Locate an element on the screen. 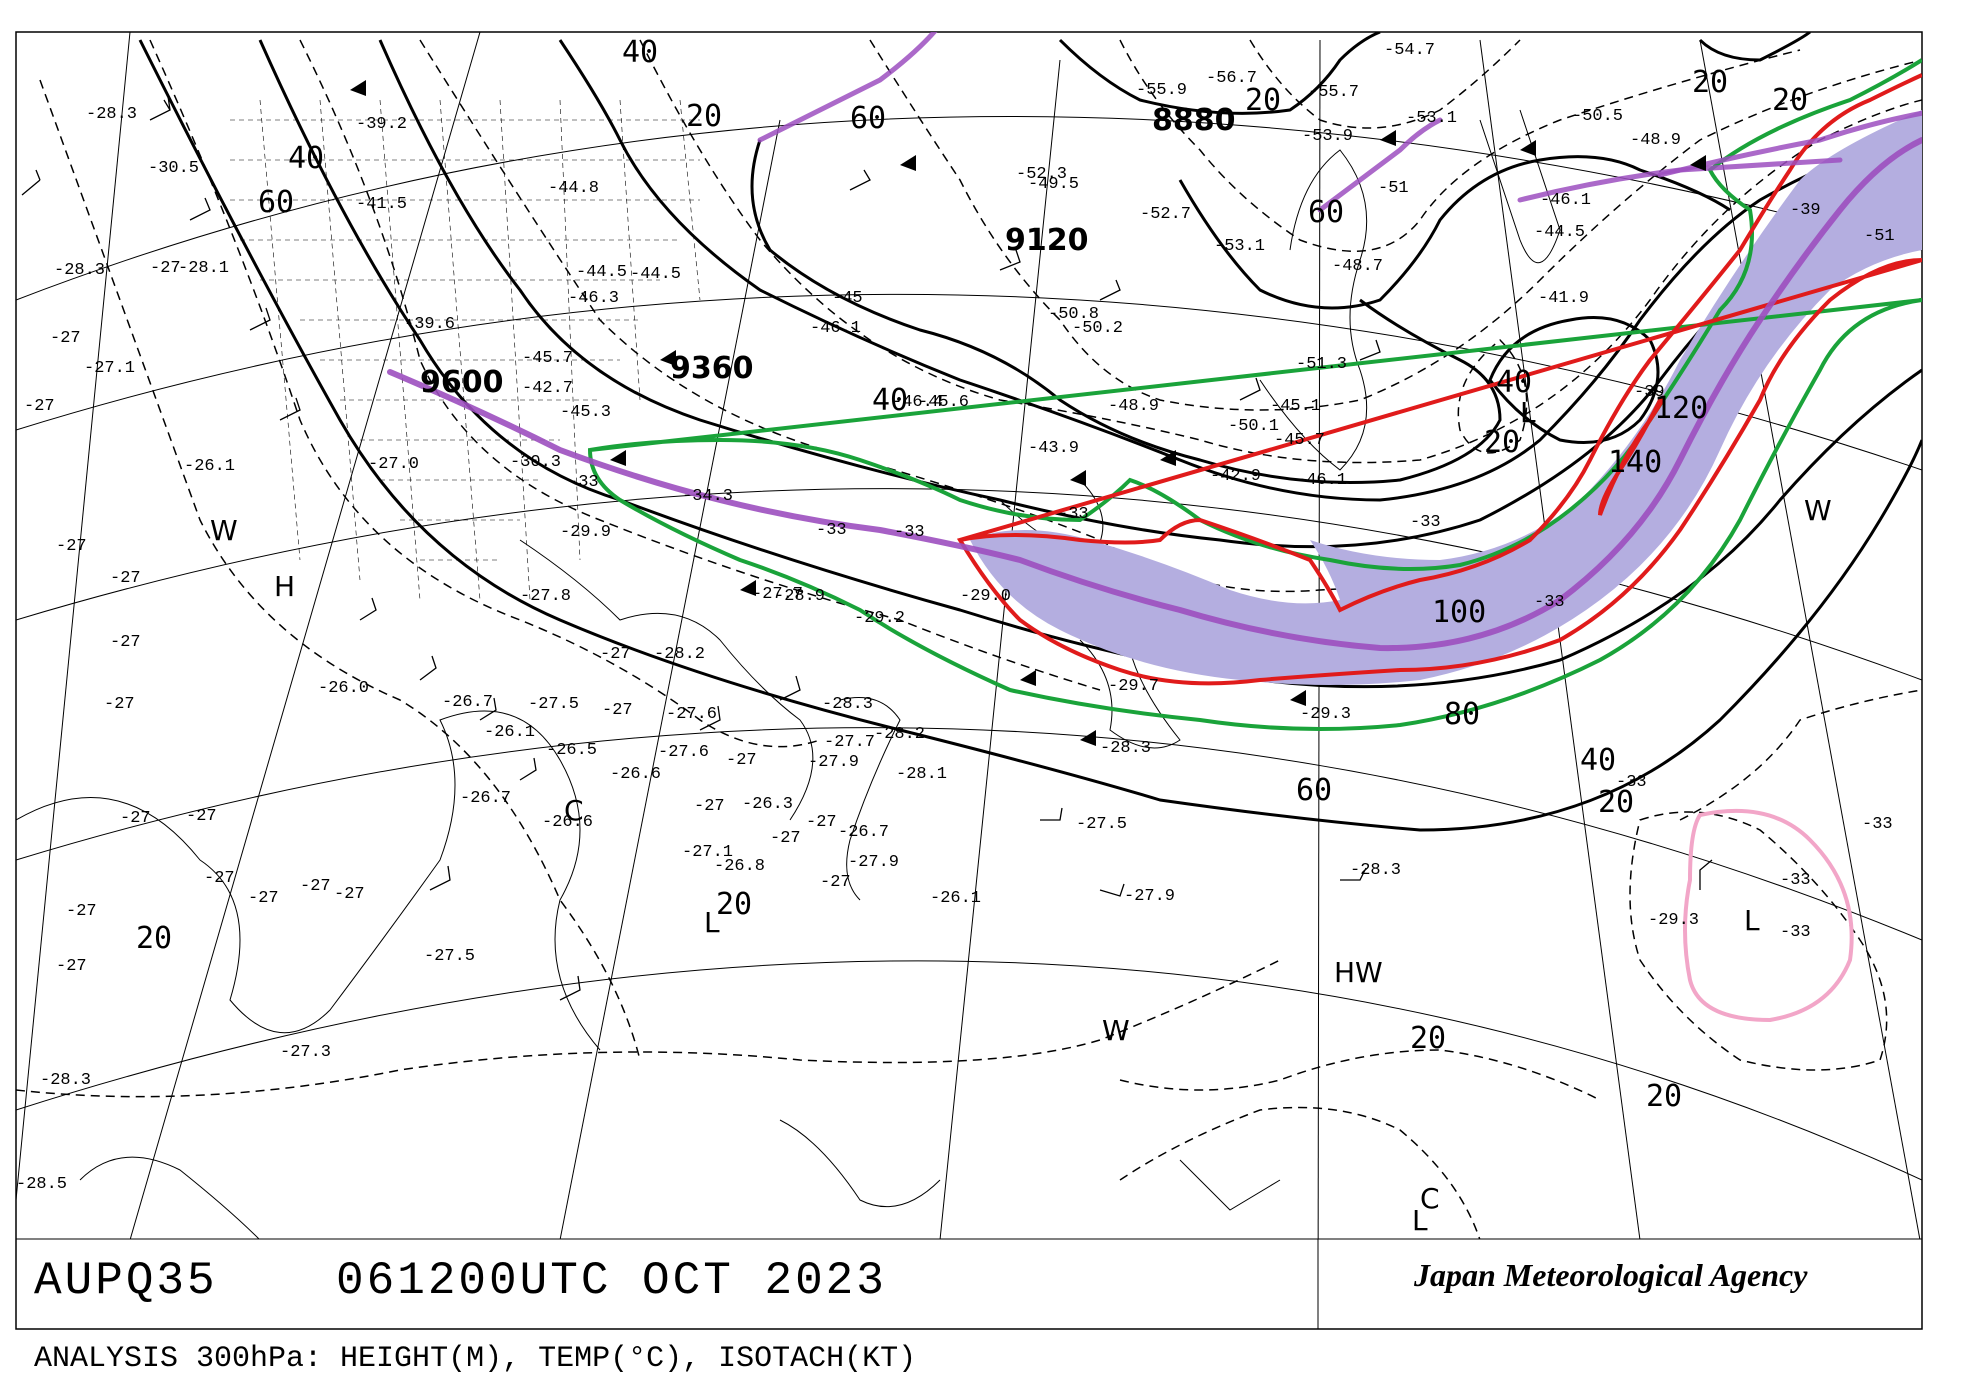 This screenshot has width=1962, height=1400. isotach-label: 80 is located at coordinates (1462, 714).